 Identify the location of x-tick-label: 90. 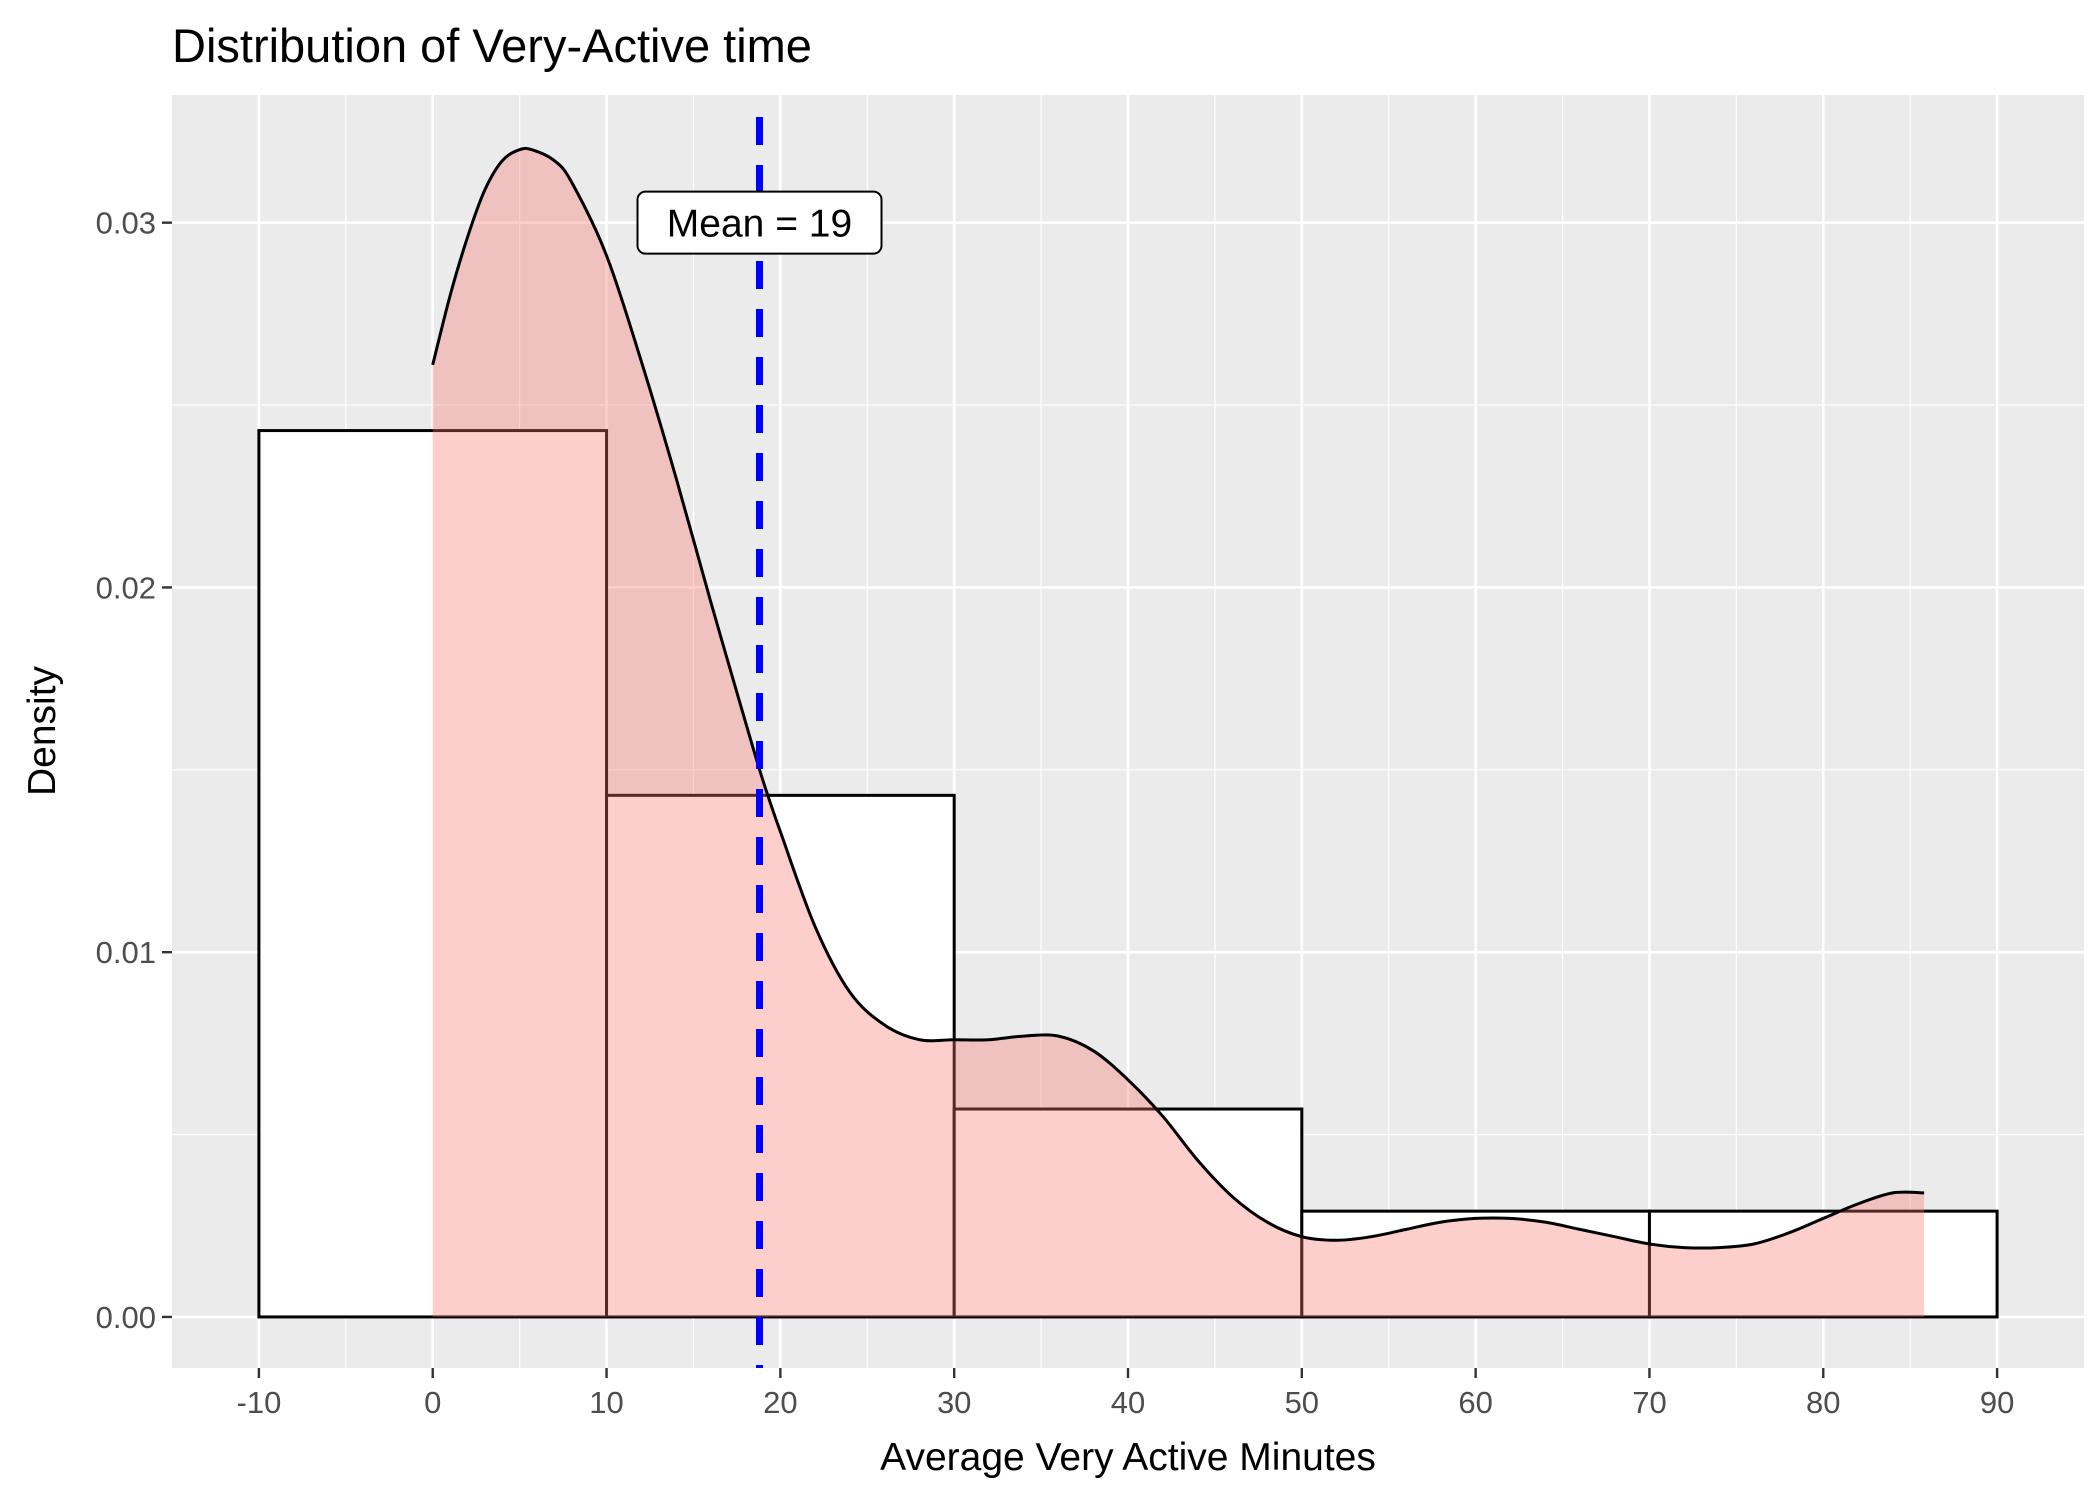
(1997, 1402).